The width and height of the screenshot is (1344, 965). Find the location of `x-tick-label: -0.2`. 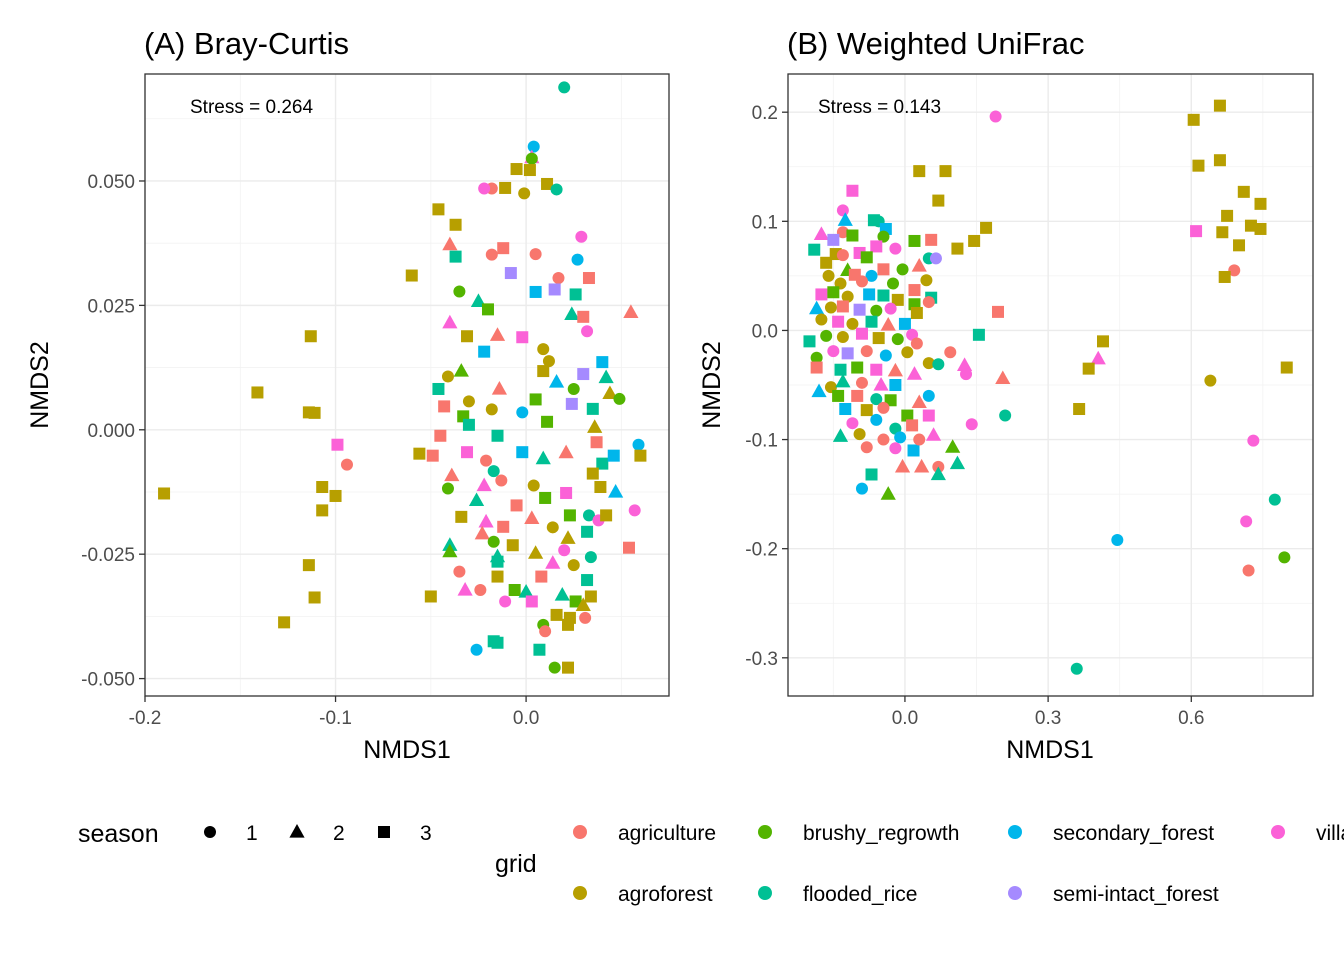

x-tick-label: -0.2 is located at coordinates (145, 718).